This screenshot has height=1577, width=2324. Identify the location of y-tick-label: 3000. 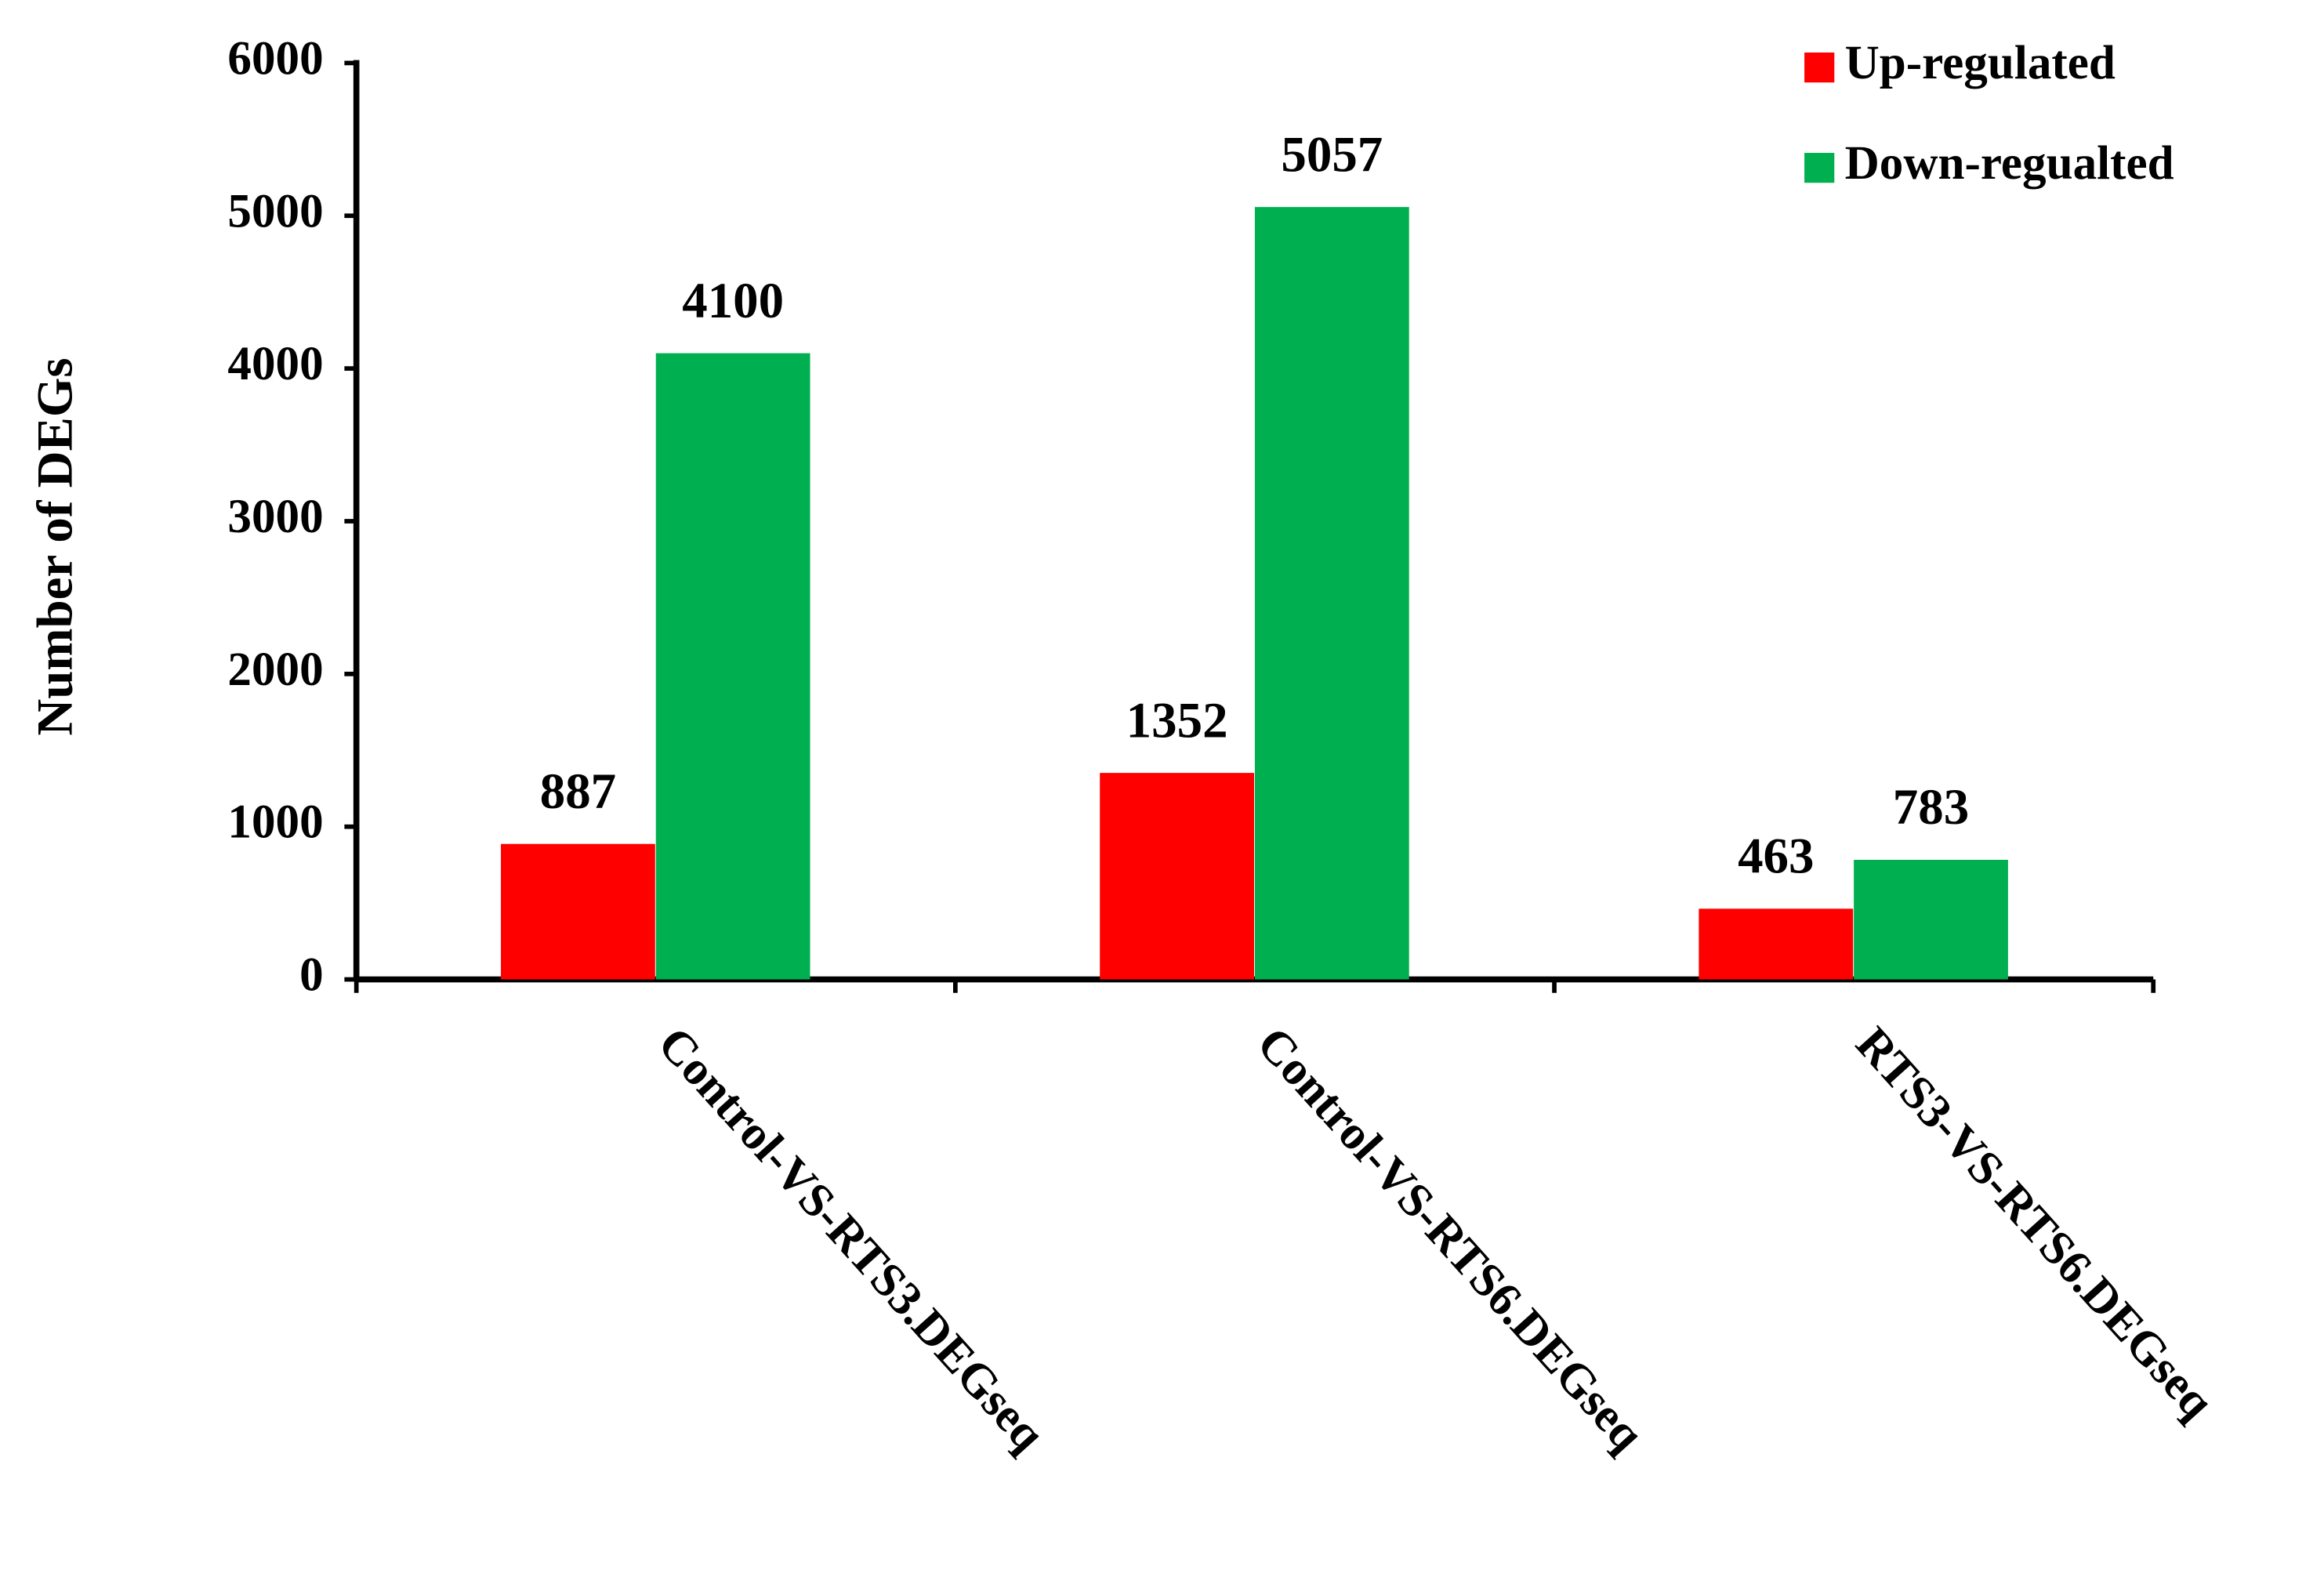
(275, 517).